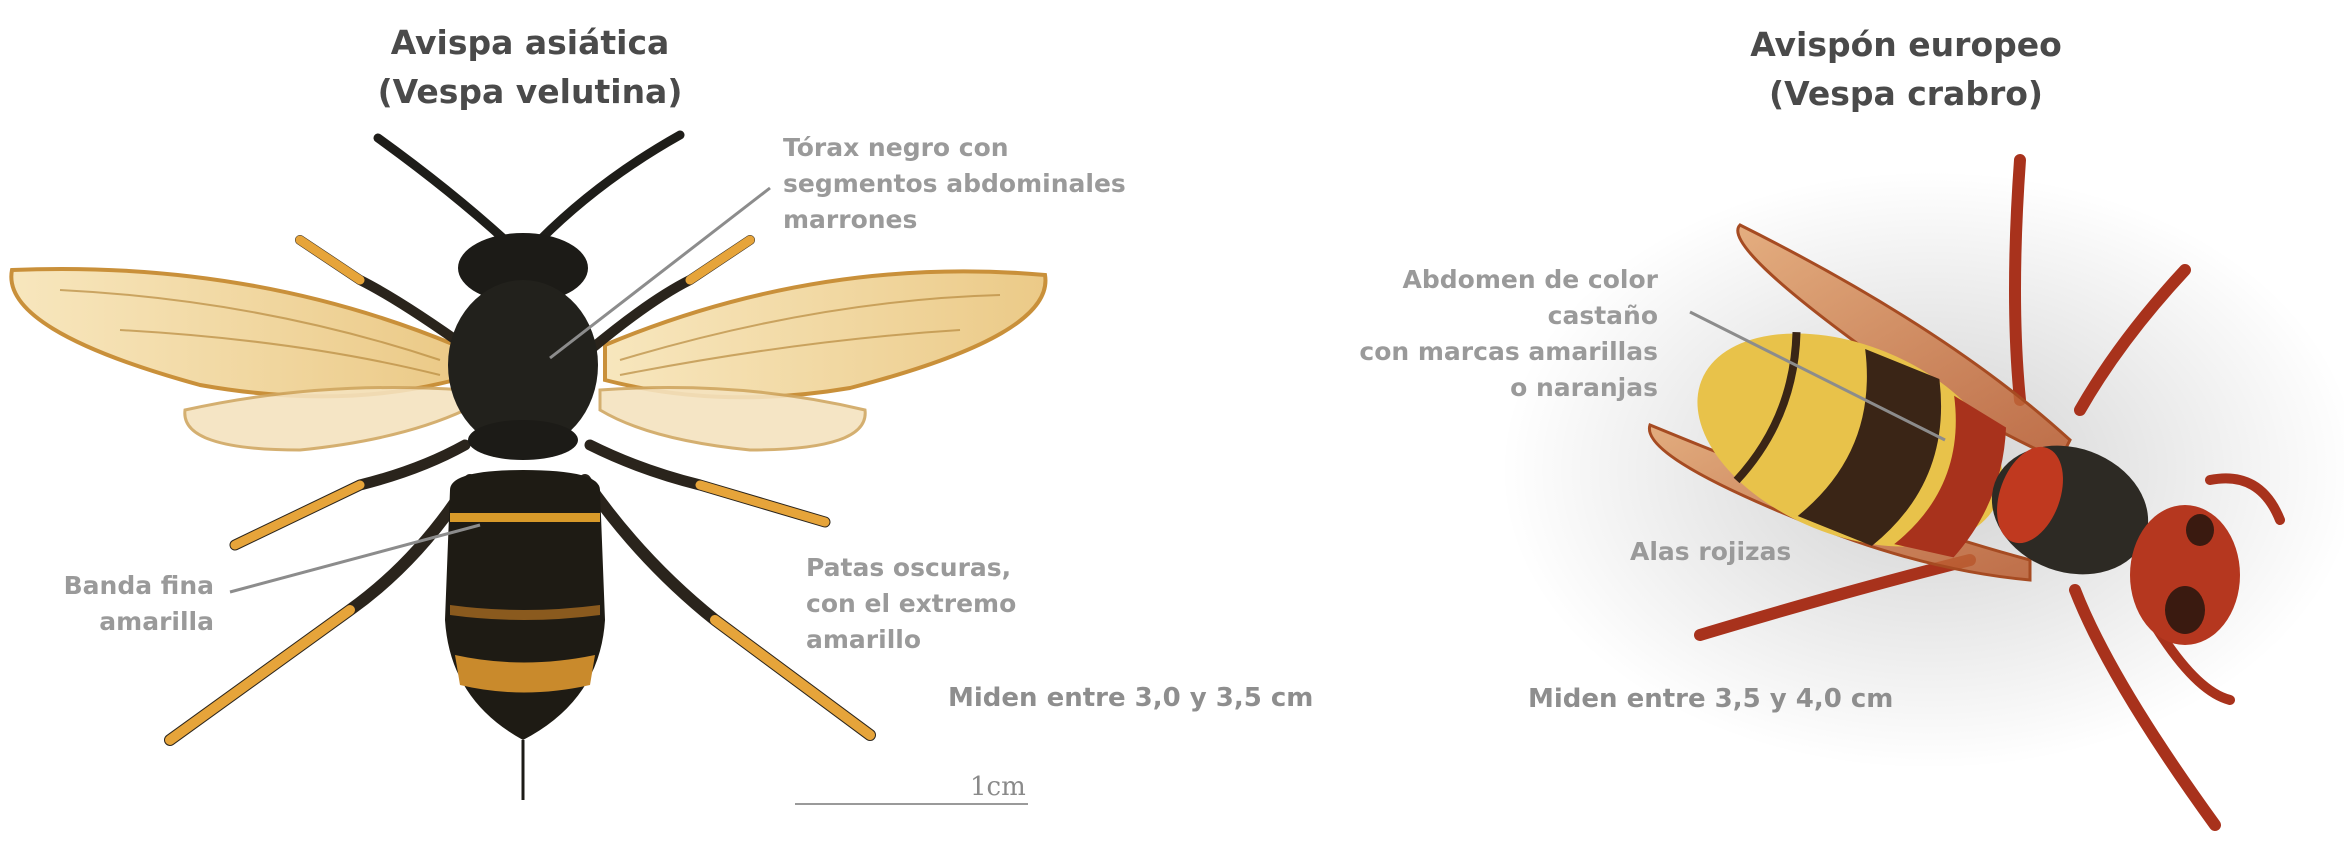  I want to click on scale-label: 1cm, so click(998, 787).